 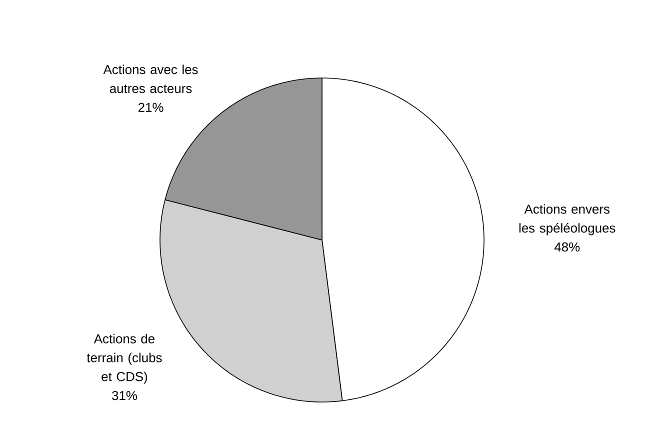 What do you see at coordinates (124, 359) in the screenshot?
I see `slice-label: Actions de terrain (clubs et CDS)` at bounding box center [124, 359].